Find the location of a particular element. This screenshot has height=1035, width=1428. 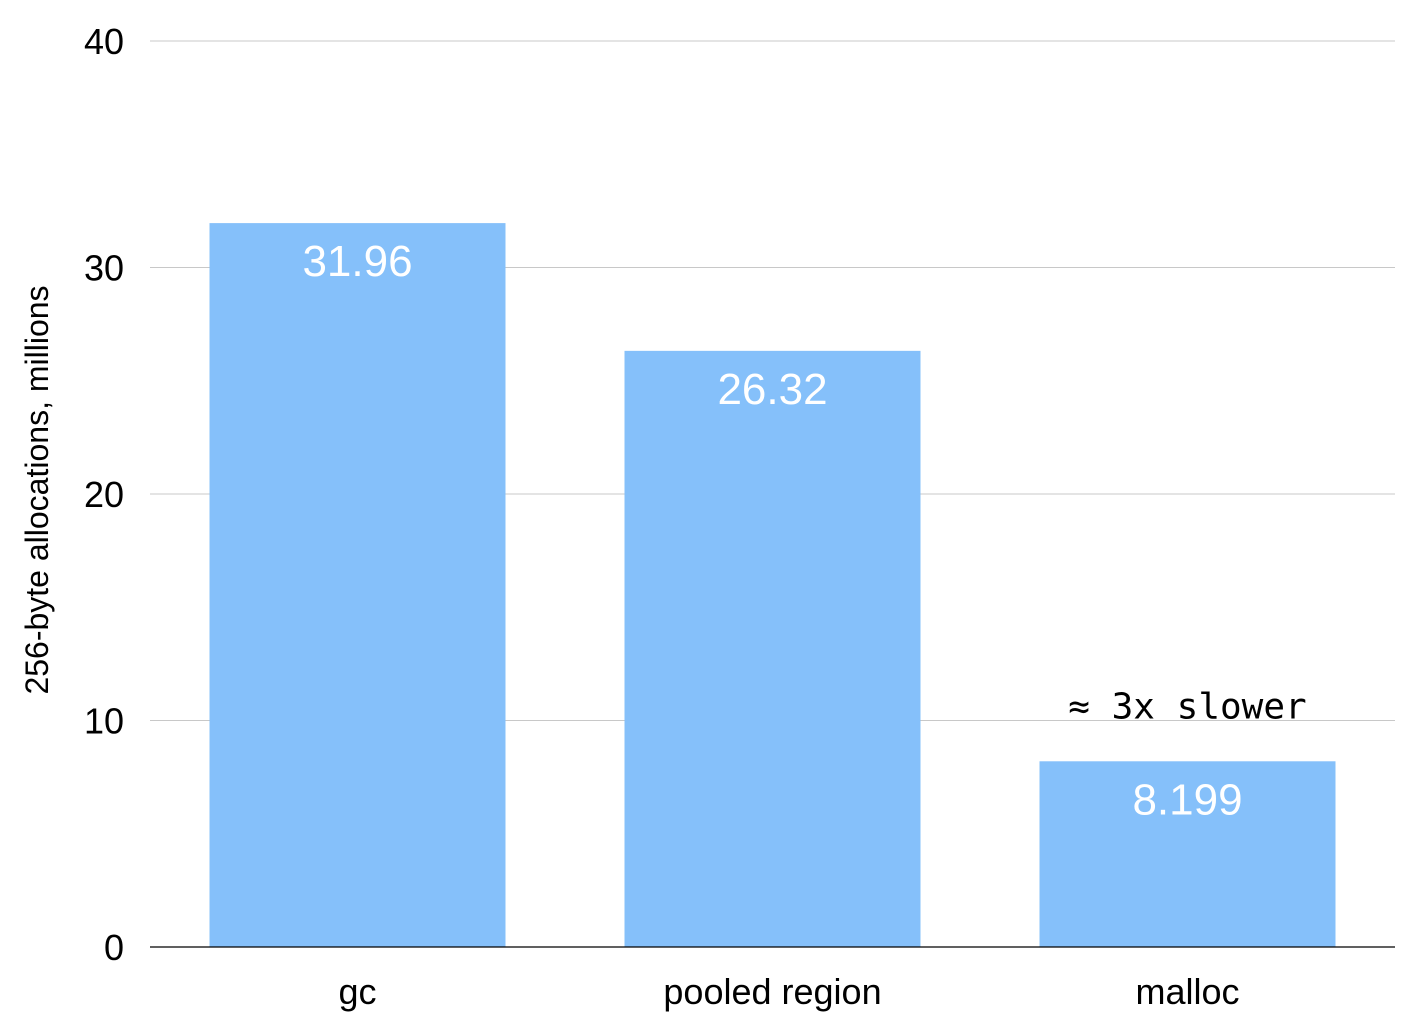

x-category-label: pooled region is located at coordinates (772, 991).